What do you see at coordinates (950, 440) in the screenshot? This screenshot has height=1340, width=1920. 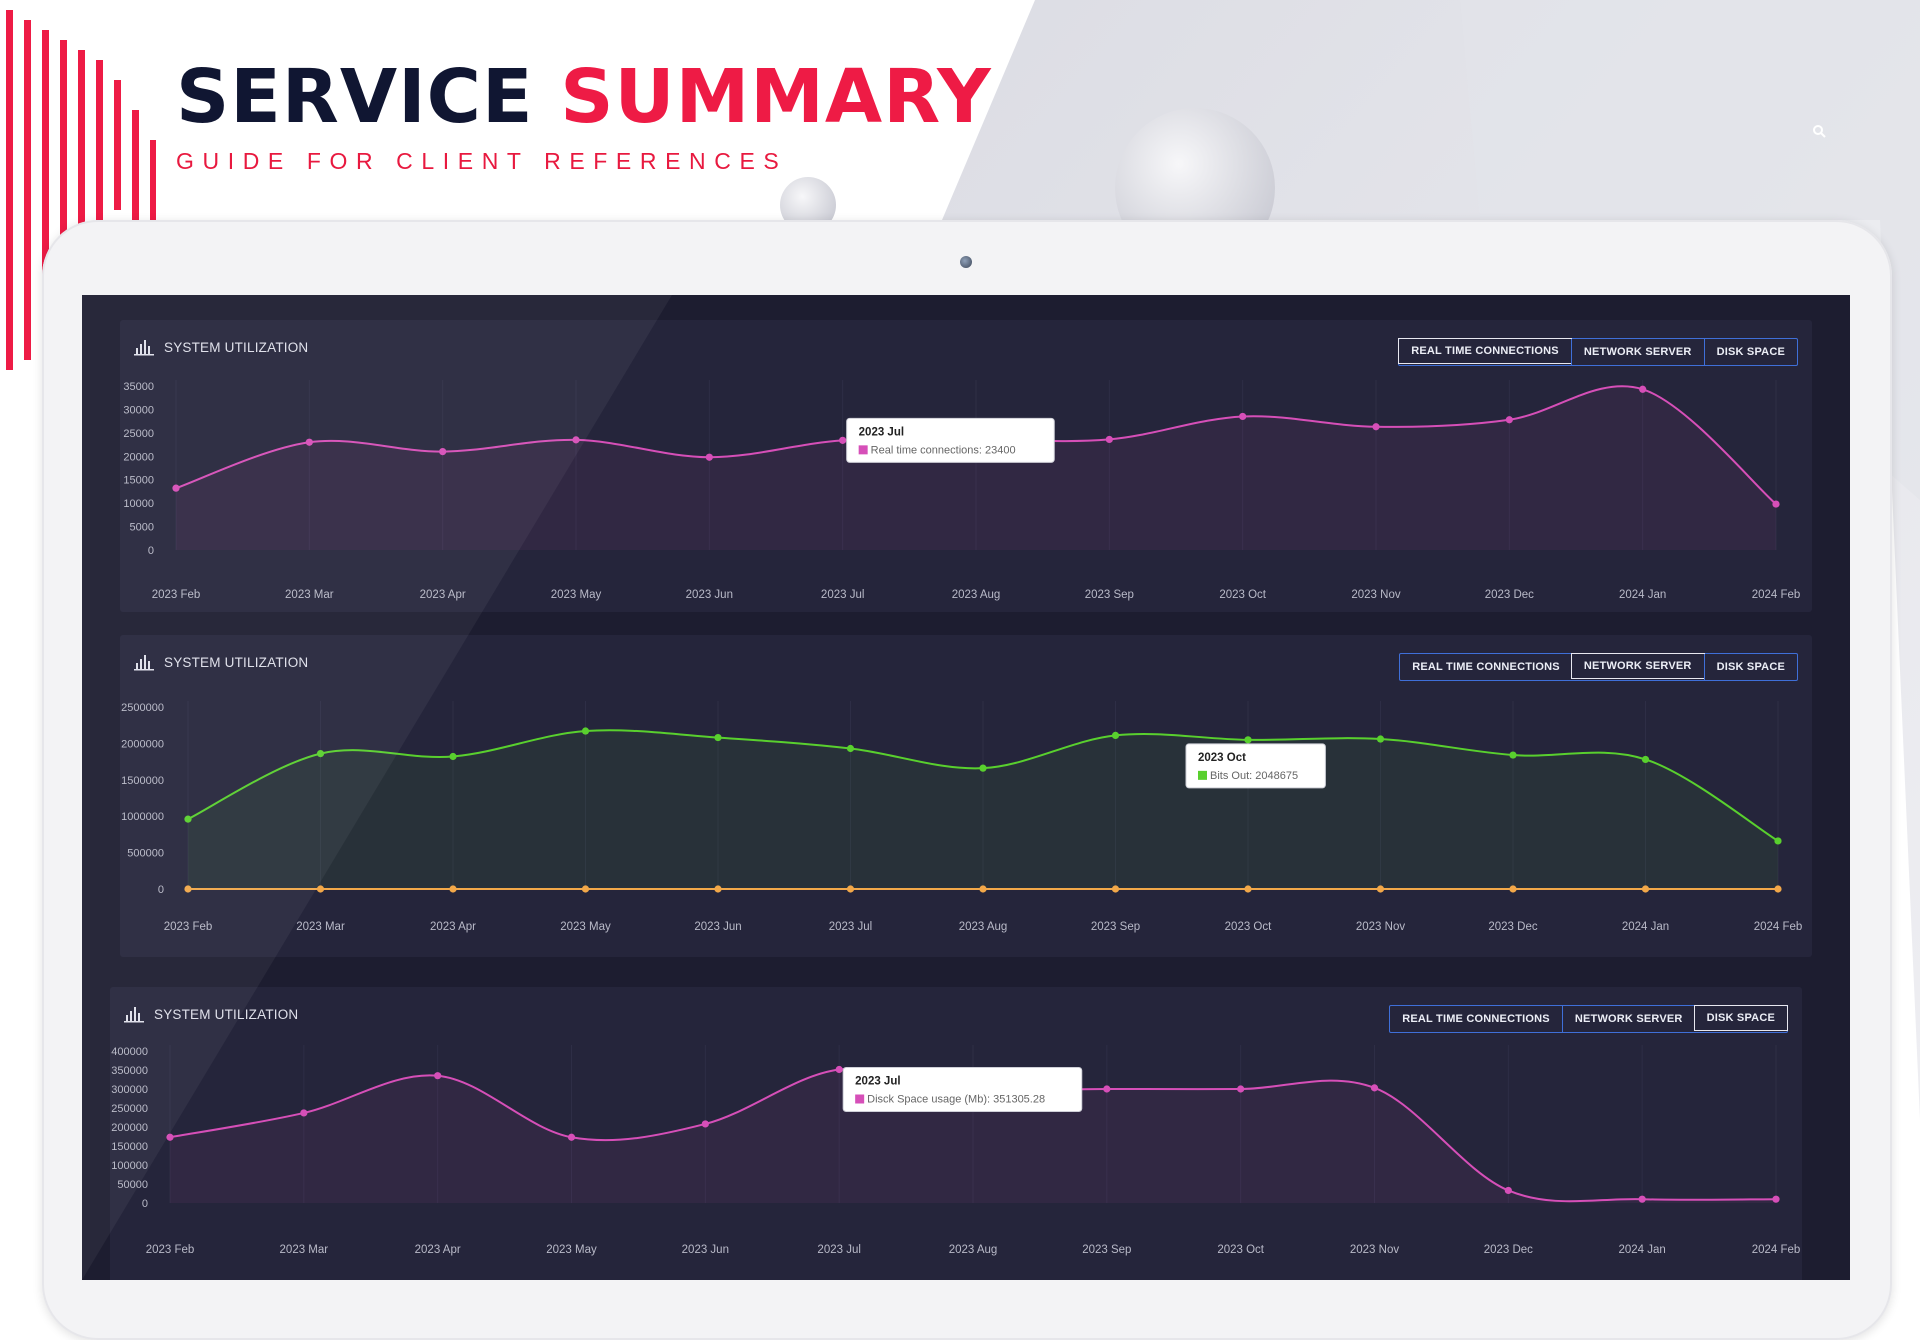 I see `chart-tooltip: 2023 Jul Real time connections: 23400` at bounding box center [950, 440].